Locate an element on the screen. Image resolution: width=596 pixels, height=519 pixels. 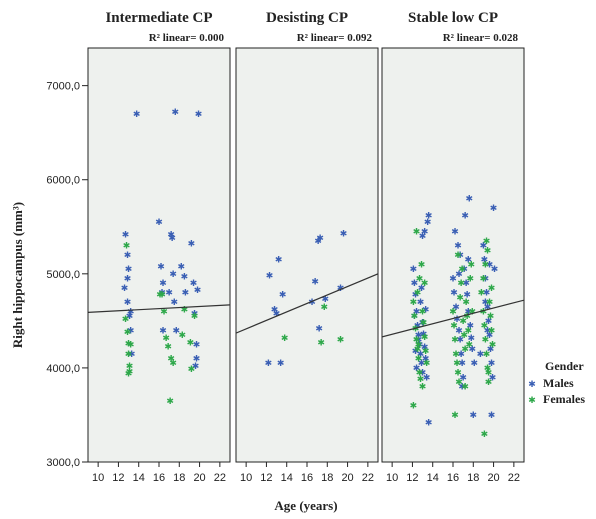
x-tick-label: 12 is located at coordinates (266, 478).